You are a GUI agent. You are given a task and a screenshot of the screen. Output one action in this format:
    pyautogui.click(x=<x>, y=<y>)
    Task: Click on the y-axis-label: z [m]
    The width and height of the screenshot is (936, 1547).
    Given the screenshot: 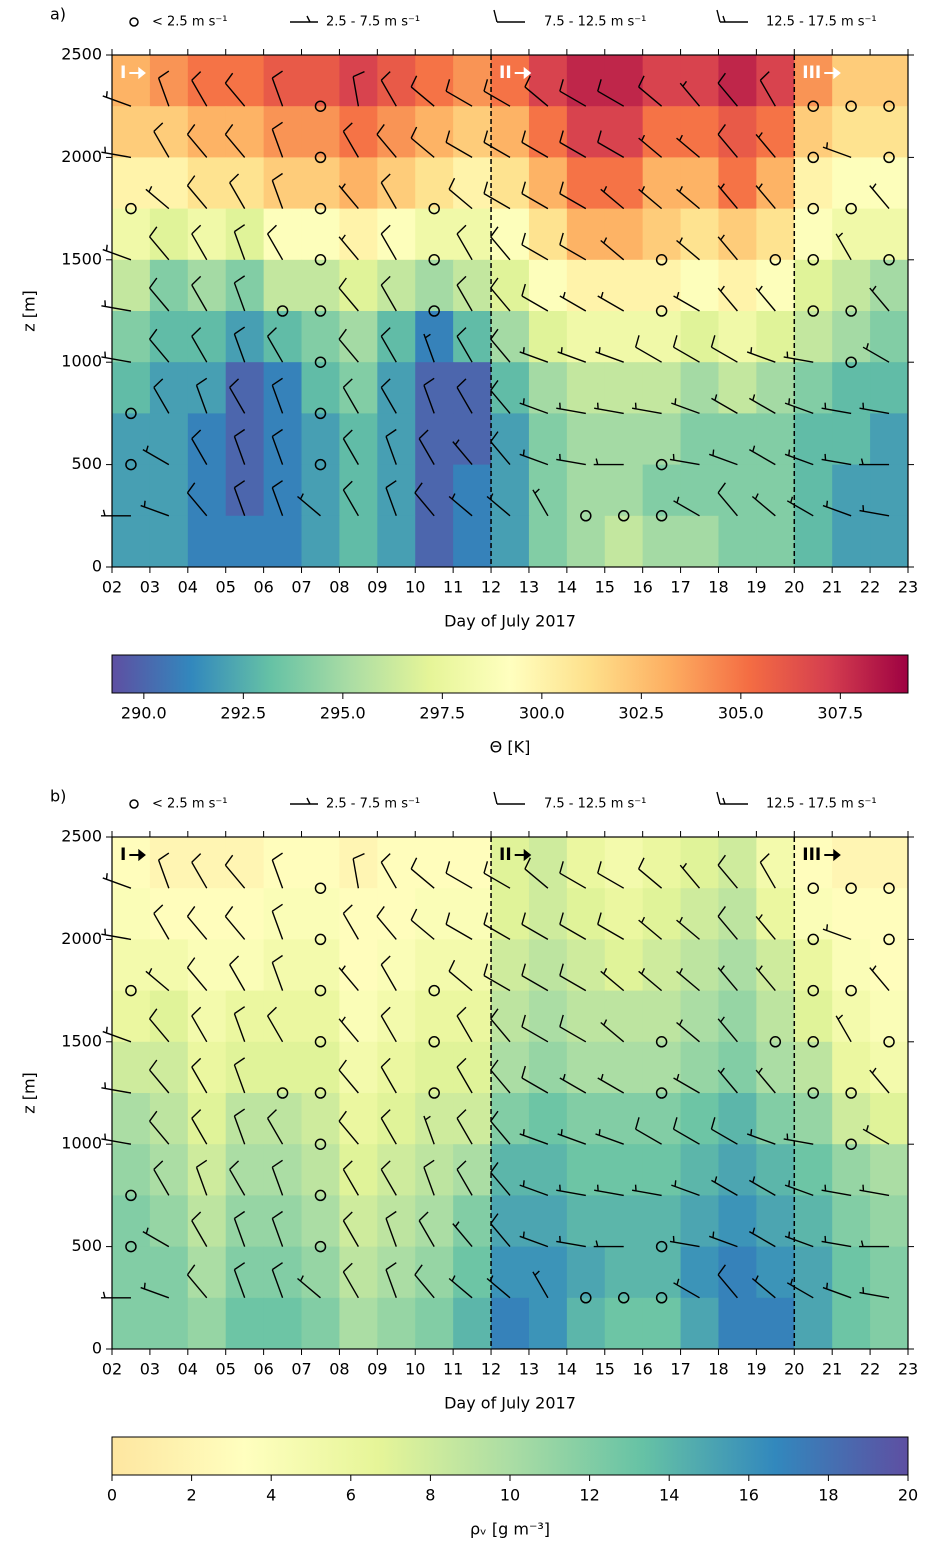 What is the action you would take?
    pyautogui.click(x=29, y=311)
    